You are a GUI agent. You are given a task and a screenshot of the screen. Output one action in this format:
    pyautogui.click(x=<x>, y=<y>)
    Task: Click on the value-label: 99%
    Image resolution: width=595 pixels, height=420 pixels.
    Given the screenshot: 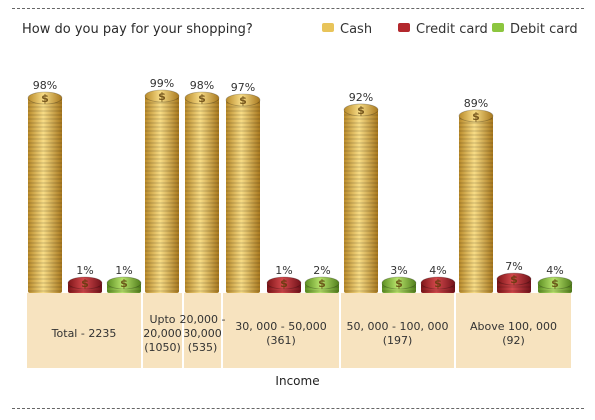 What is the action you would take?
    pyautogui.click(x=162, y=83)
    